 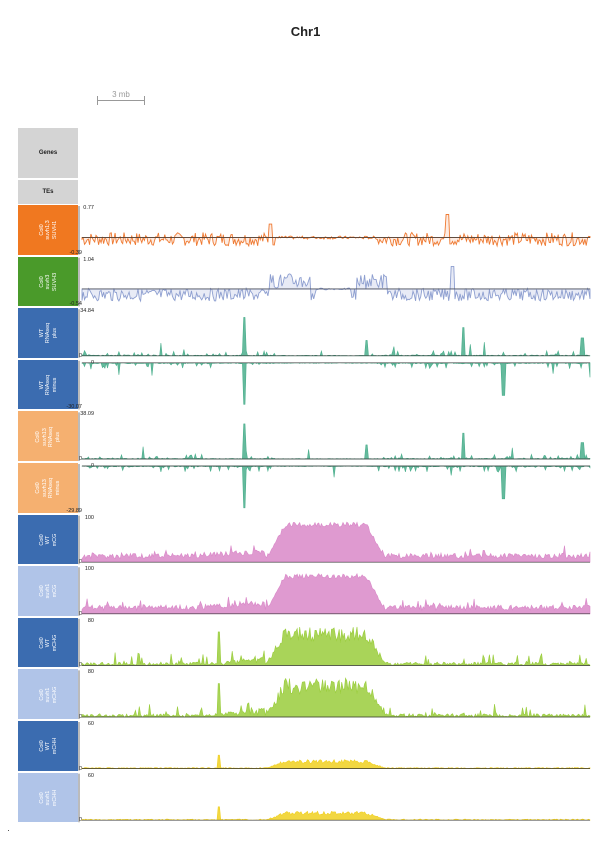 What do you see at coordinates (144, 100) in the screenshot?
I see `scale-bar-tick-right` at bounding box center [144, 100].